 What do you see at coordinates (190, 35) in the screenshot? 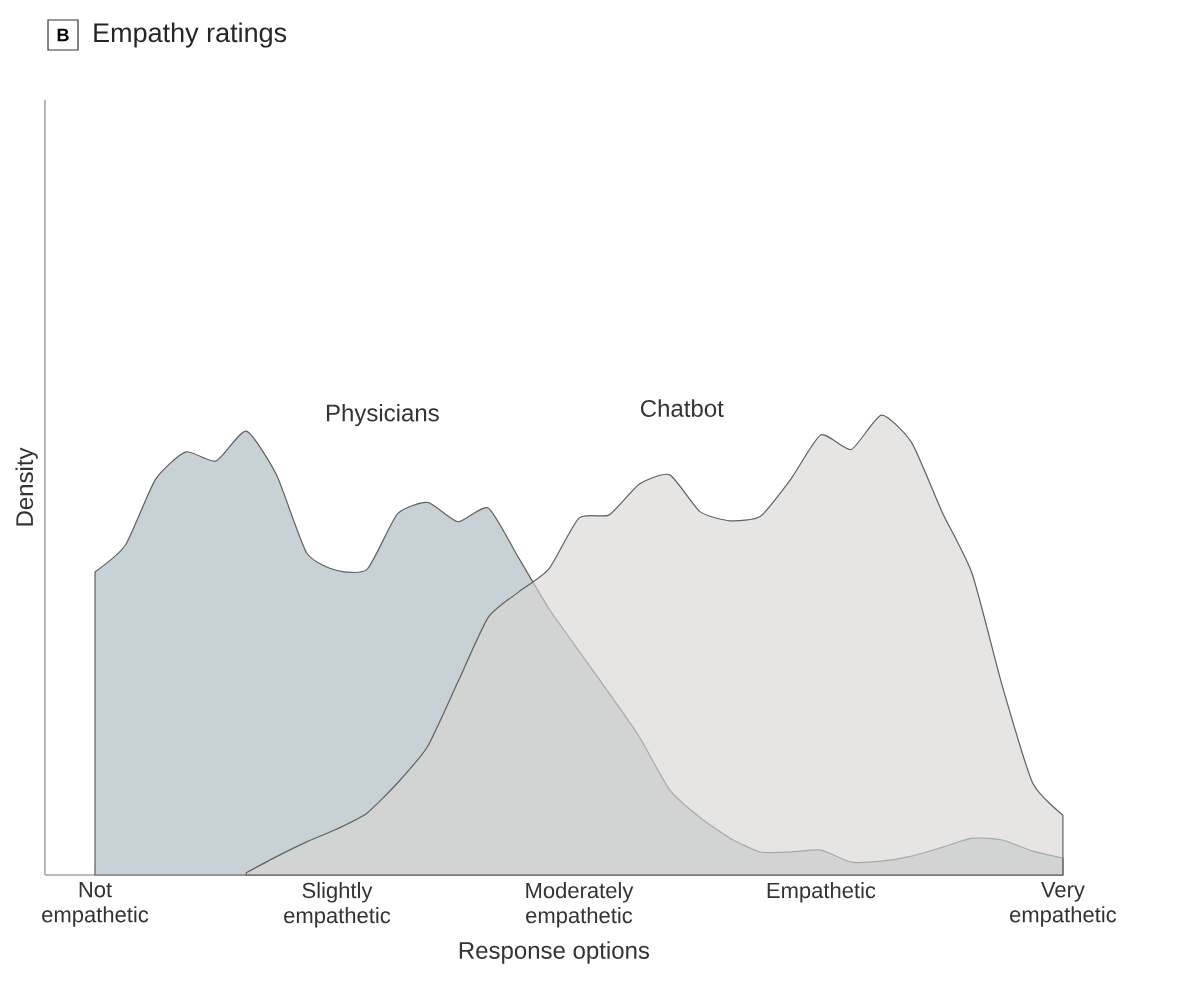
I see `chart-title: Empathy ratings` at bounding box center [190, 35].